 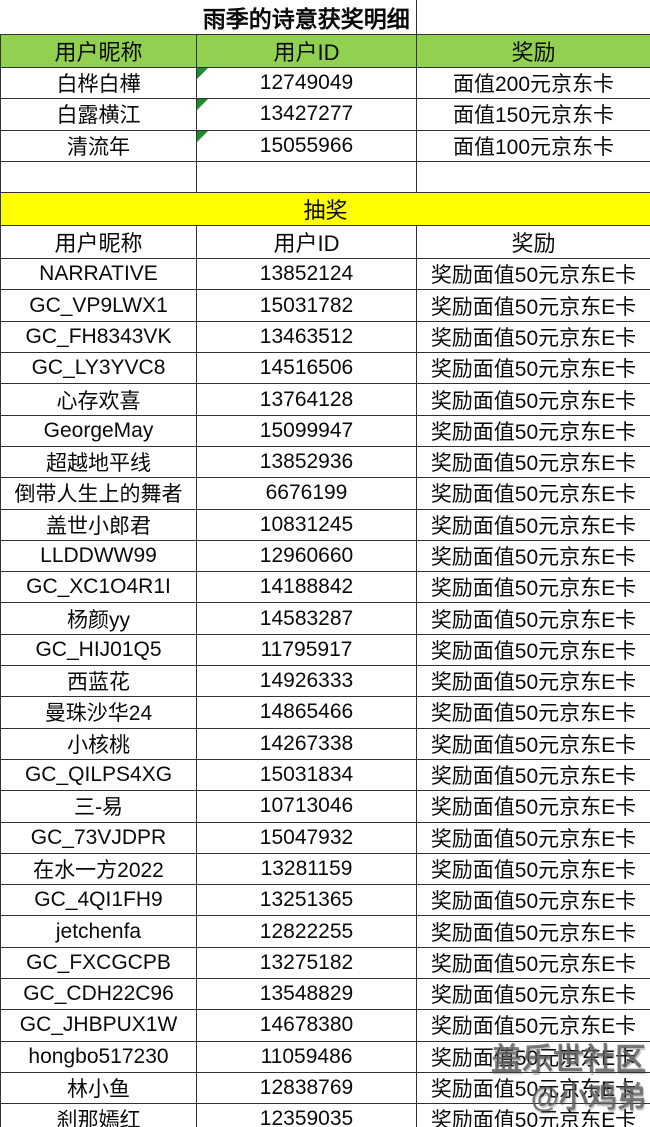 What do you see at coordinates (306, 681) in the screenshot?
I see `user-id-cell: 14926333` at bounding box center [306, 681].